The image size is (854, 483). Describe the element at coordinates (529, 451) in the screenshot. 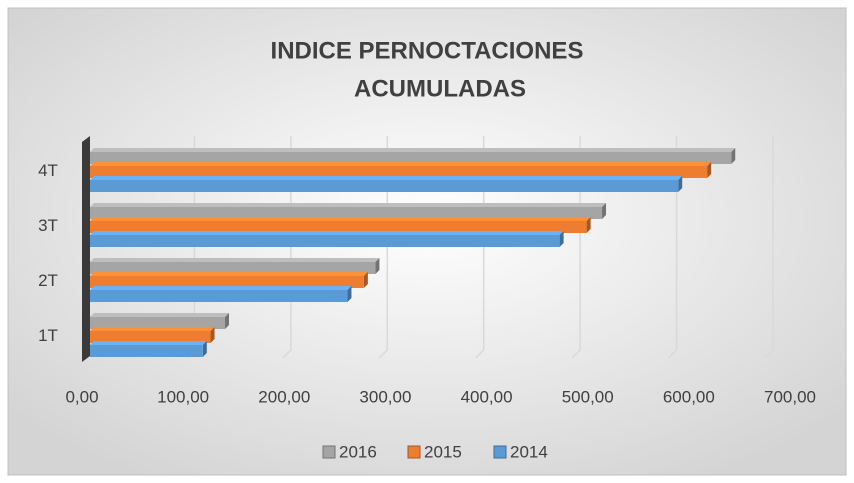

I see `legend-label: 2014` at that location.